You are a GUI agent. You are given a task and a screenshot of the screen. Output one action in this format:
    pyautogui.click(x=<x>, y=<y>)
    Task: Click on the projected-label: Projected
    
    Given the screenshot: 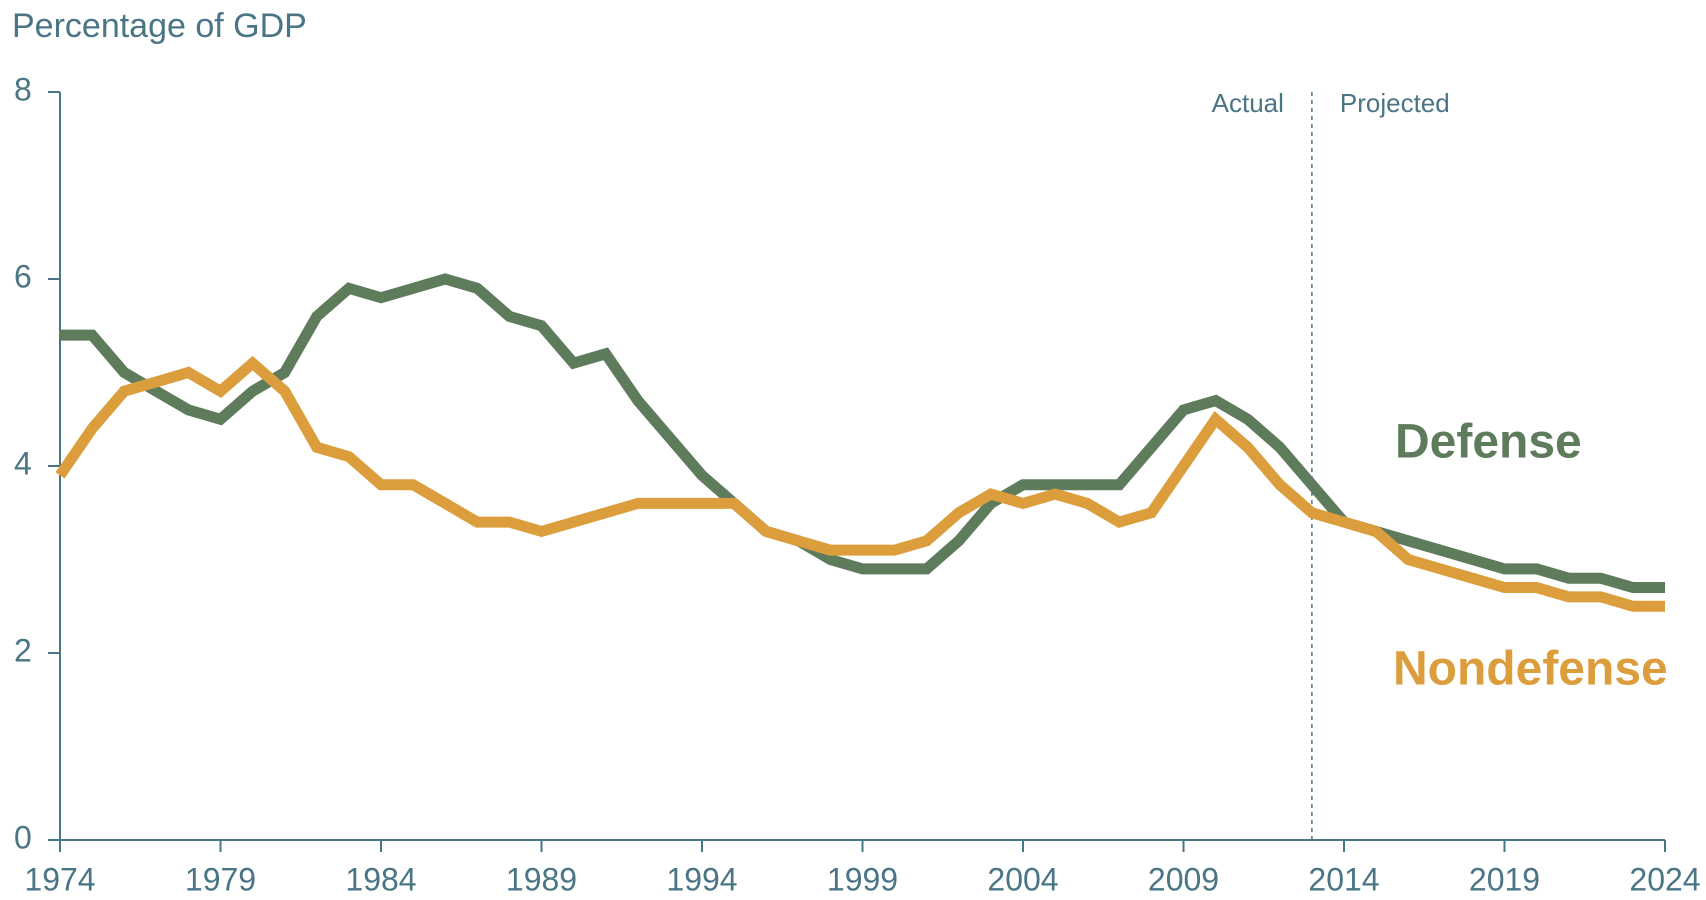 What is the action you would take?
    pyautogui.click(x=1395, y=103)
    